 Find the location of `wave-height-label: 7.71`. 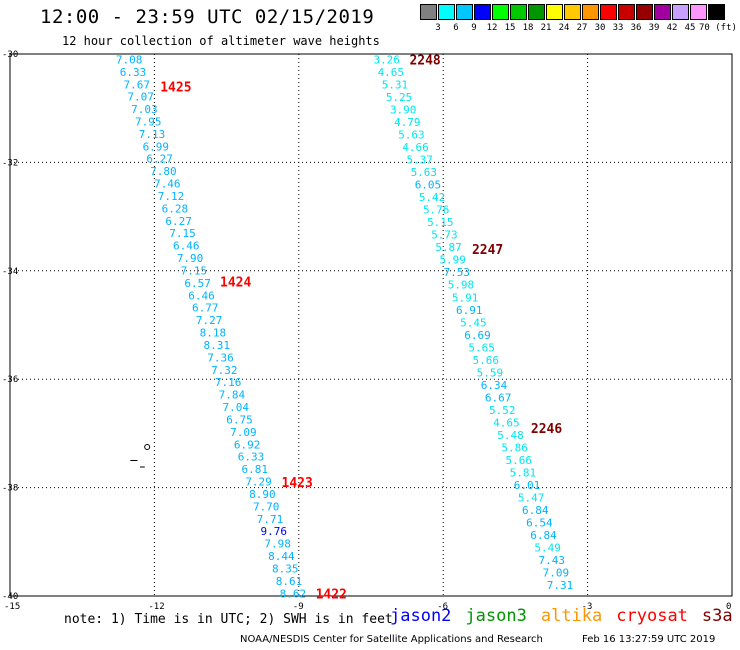

wave-height-label: 7.71 is located at coordinates (270, 519).